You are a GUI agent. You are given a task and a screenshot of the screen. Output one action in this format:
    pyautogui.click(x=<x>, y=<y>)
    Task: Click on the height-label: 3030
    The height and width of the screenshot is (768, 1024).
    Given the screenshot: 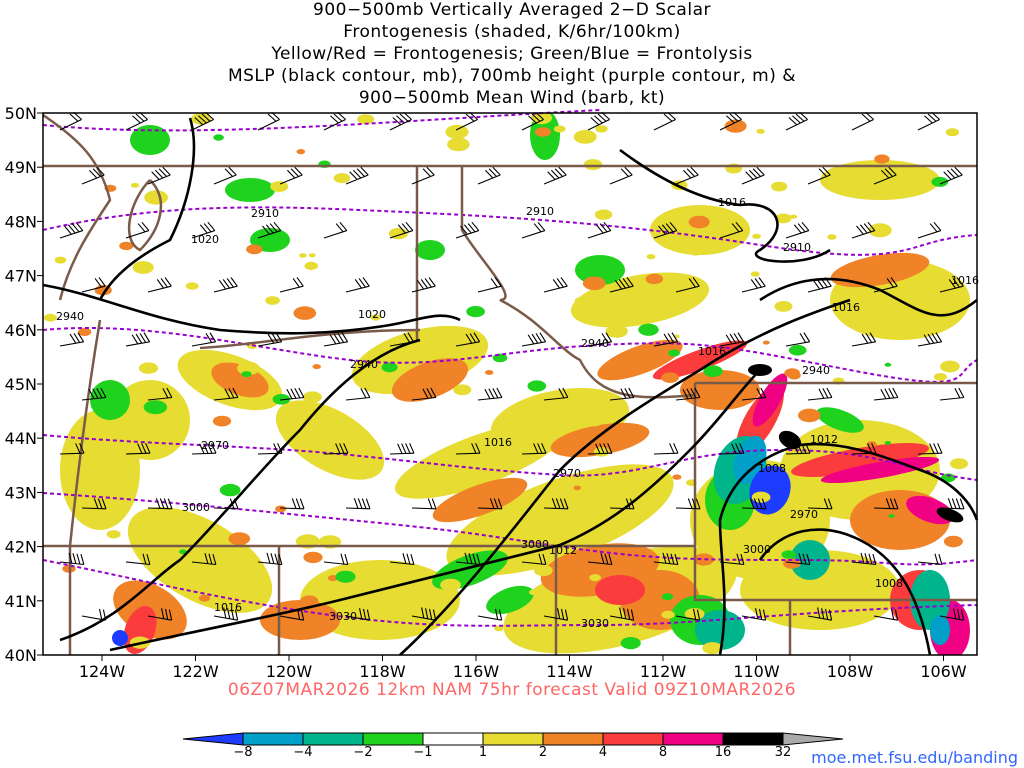 What is the action you would take?
    pyautogui.click(x=595, y=623)
    